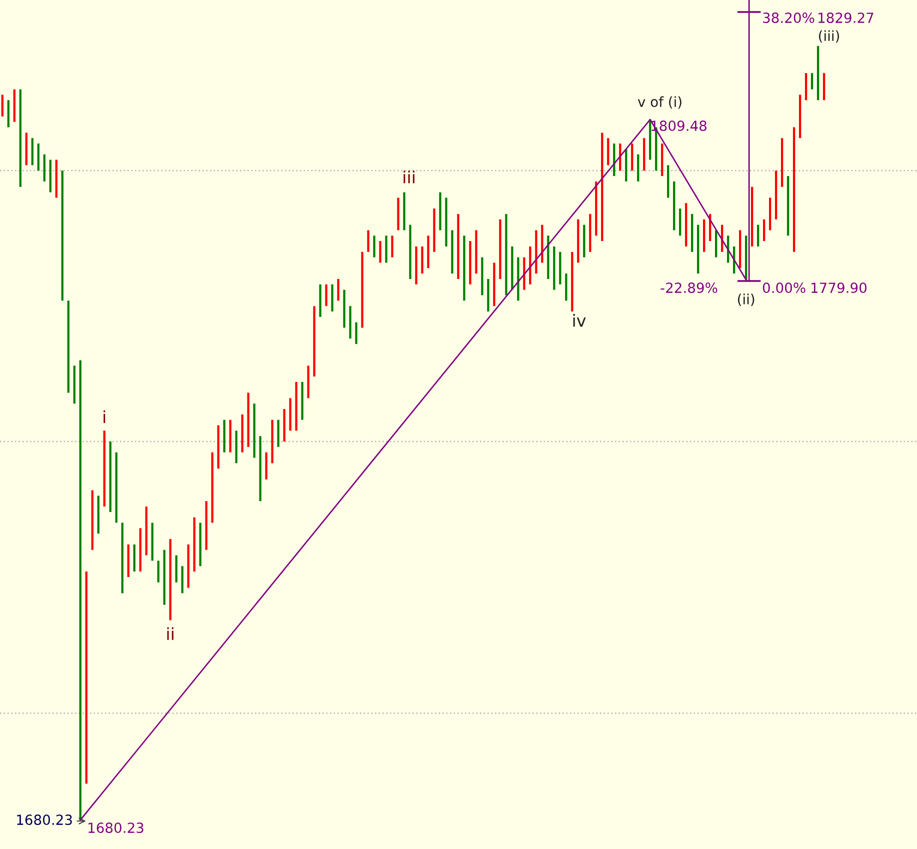 This screenshot has height=849, width=917. Describe the element at coordinates (784, 288) in the screenshot. I see `annotation: 0.00%` at that location.